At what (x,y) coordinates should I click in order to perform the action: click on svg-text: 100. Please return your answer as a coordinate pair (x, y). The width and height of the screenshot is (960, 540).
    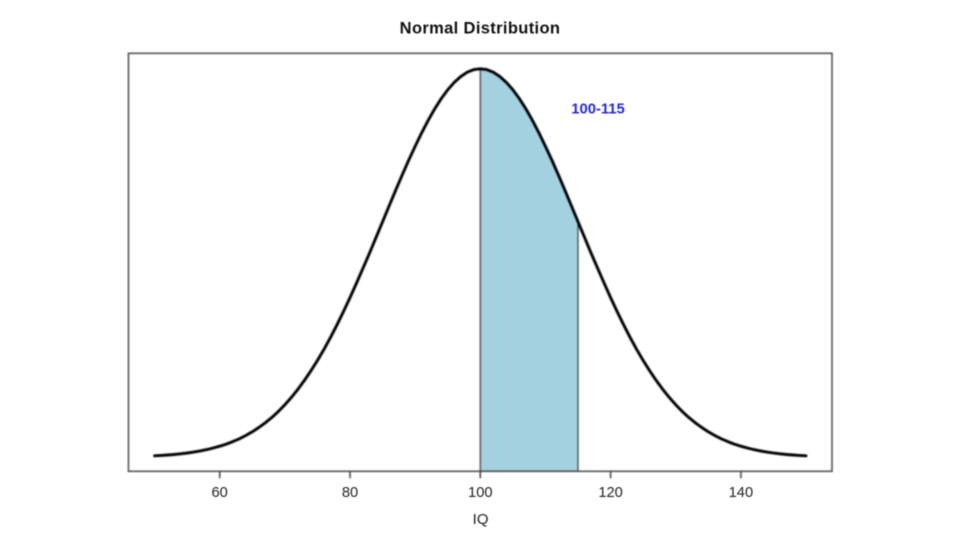
    Looking at the image, I should click on (480, 493).